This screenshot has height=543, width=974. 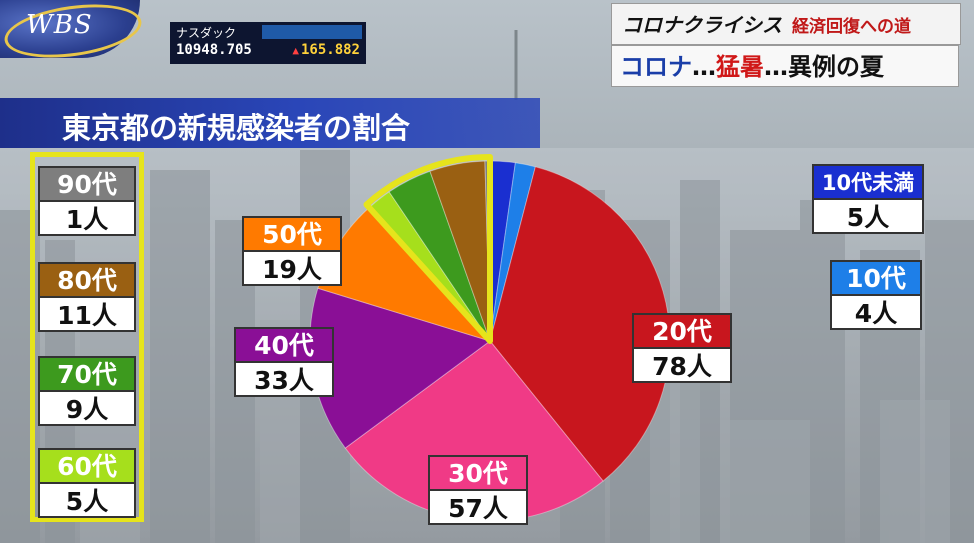 I want to click on pie-slice-20代, so click(x=580, y=324).